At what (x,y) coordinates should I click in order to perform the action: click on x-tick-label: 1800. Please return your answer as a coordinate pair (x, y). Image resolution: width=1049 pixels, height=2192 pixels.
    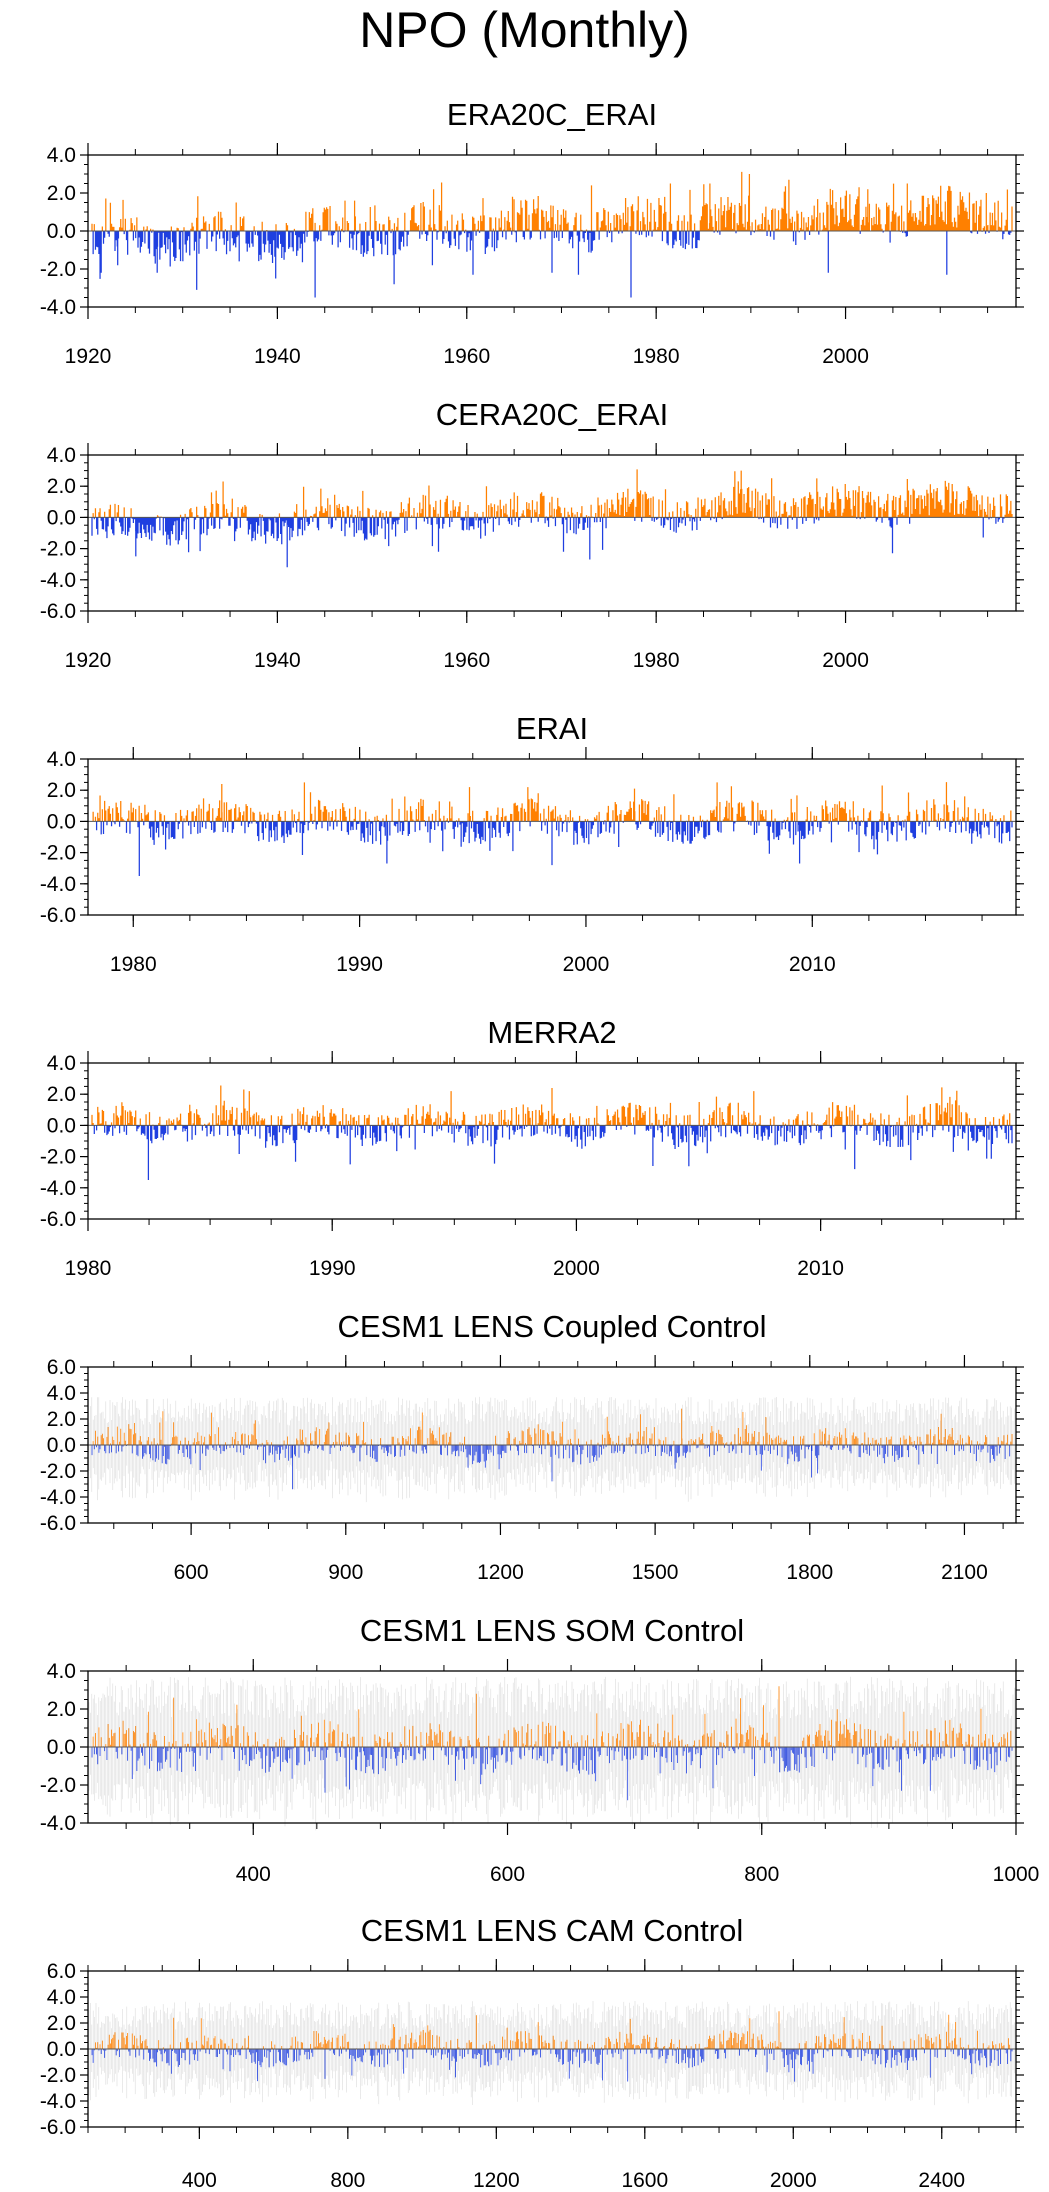
    Looking at the image, I should click on (809, 1572).